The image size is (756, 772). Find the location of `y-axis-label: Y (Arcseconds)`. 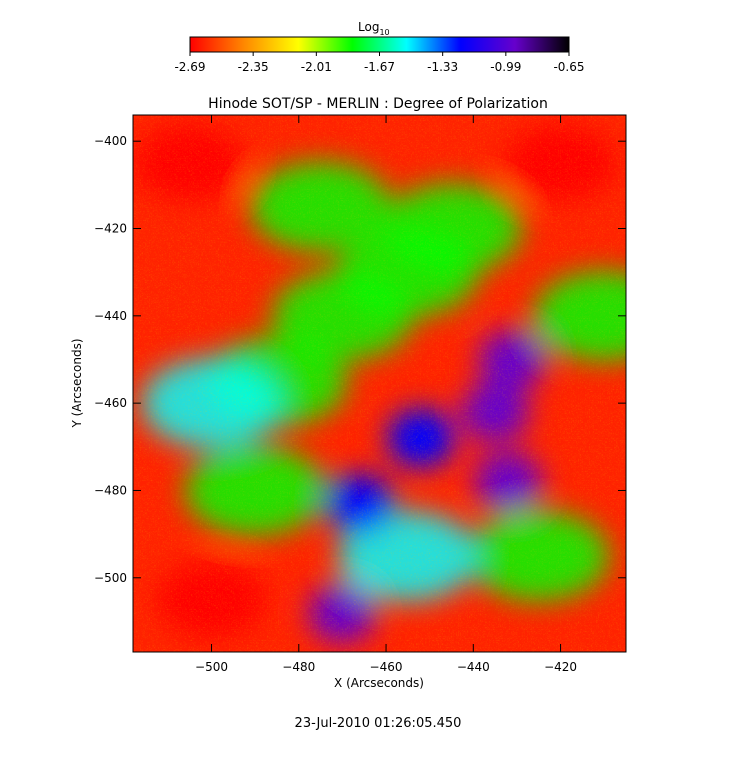

y-axis-label: Y (Arcseconds) is located at coordinates (77, 383).